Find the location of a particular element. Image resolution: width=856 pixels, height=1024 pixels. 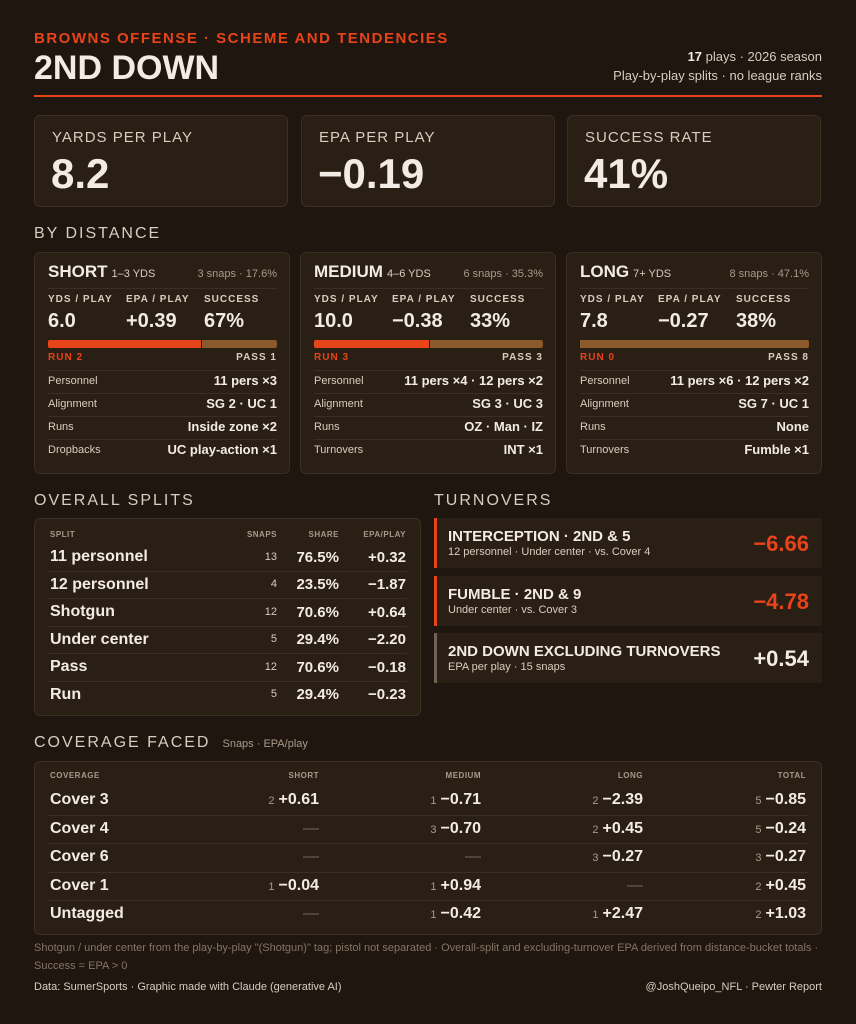

bucket-name: LONG is located at coordinates (605, 271).